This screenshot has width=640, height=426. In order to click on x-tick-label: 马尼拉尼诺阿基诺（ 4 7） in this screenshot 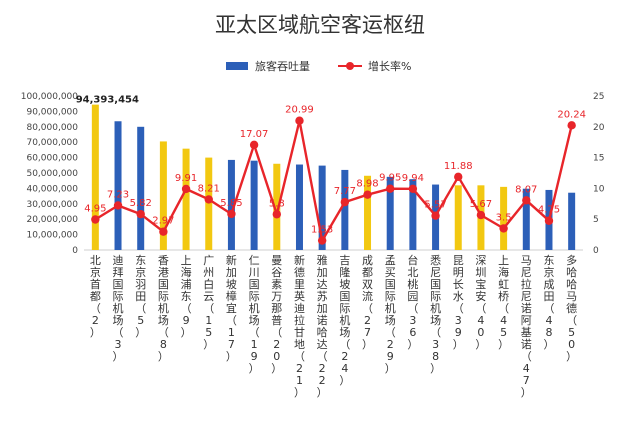, I will do `click(526, 326)`.